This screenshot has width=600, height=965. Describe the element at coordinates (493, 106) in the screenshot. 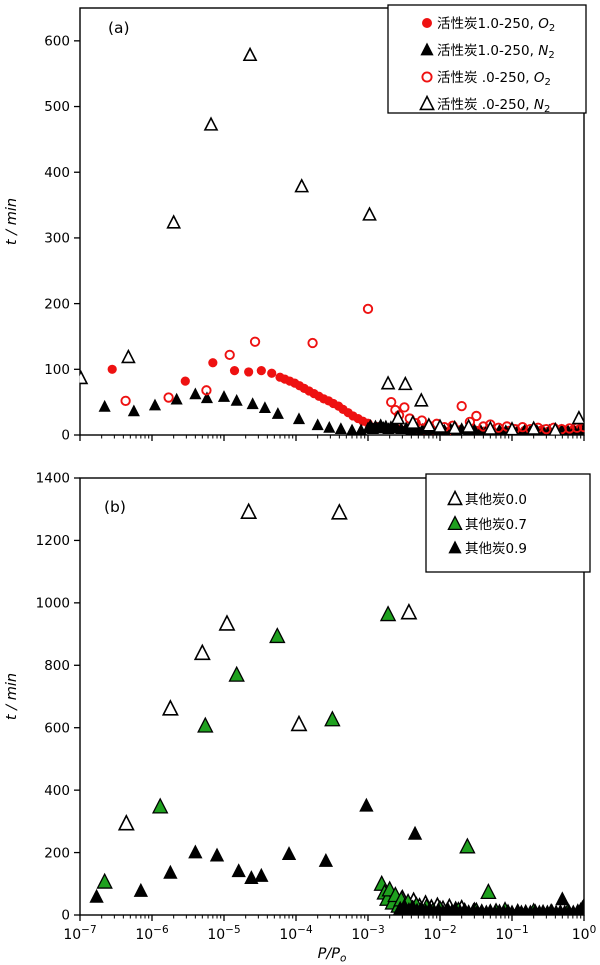

I see `legend-item-label: 活性炭 .0-250, N2` at that location.